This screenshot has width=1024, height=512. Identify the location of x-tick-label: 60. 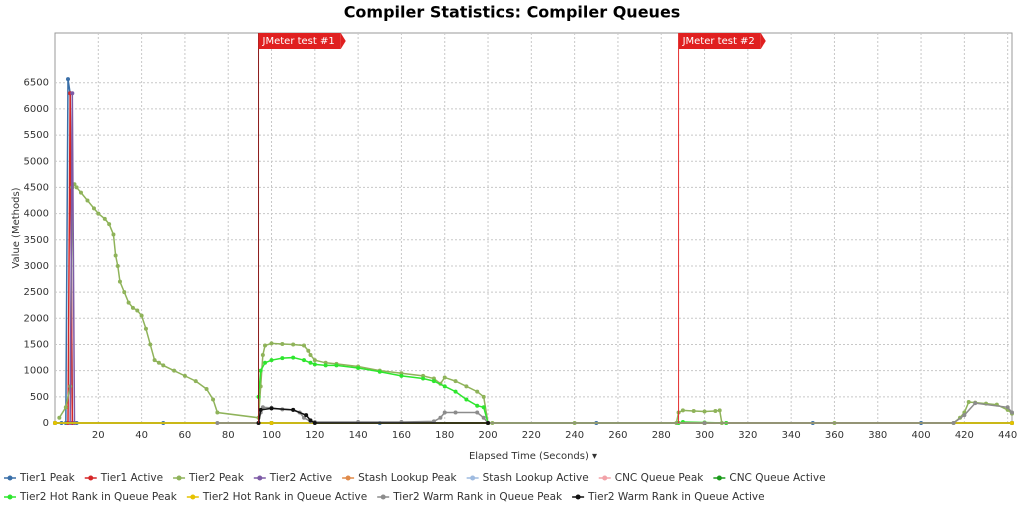
(185, 435).